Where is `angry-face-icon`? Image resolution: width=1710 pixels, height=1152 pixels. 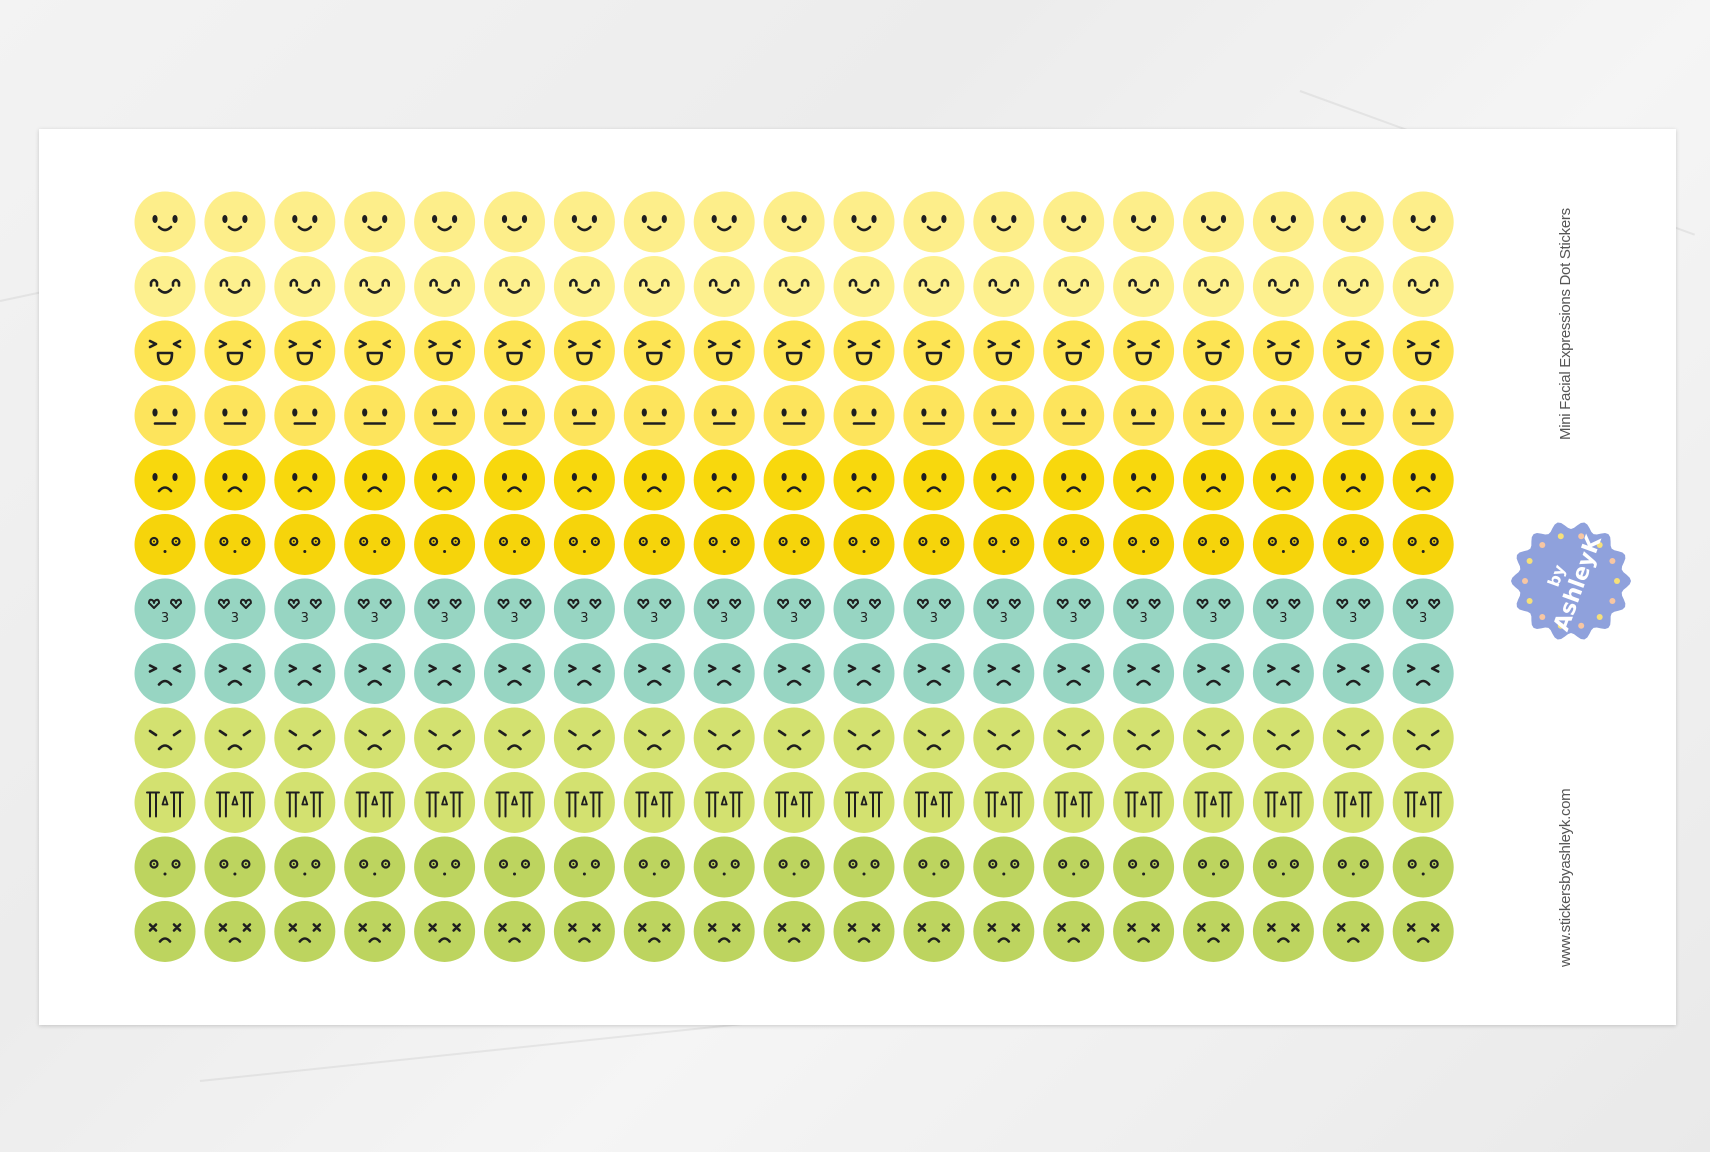
angry-face-icon is located at coordinates (724, 740).